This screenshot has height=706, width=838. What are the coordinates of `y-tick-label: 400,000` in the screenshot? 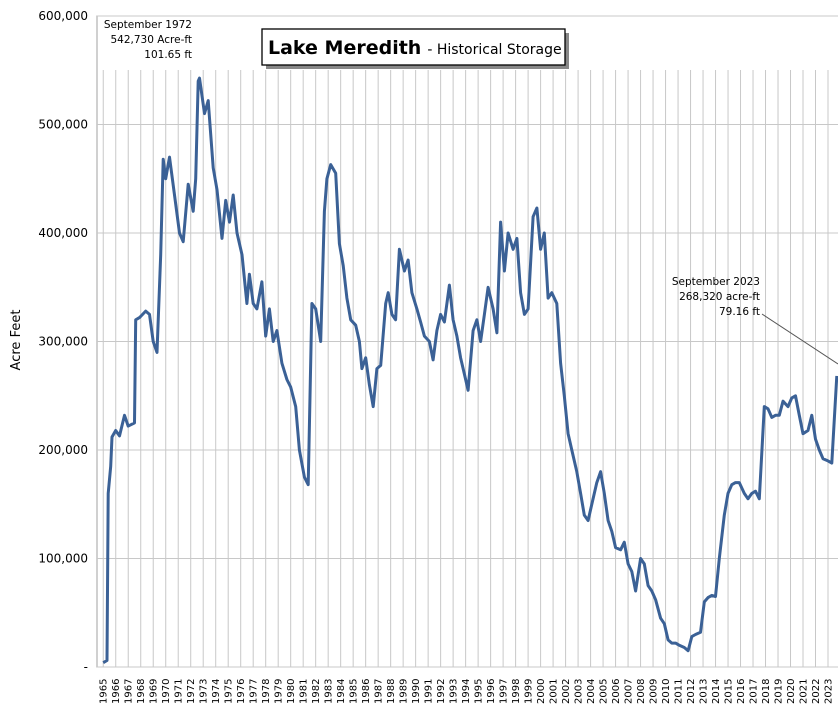 It's located at (63, 233).